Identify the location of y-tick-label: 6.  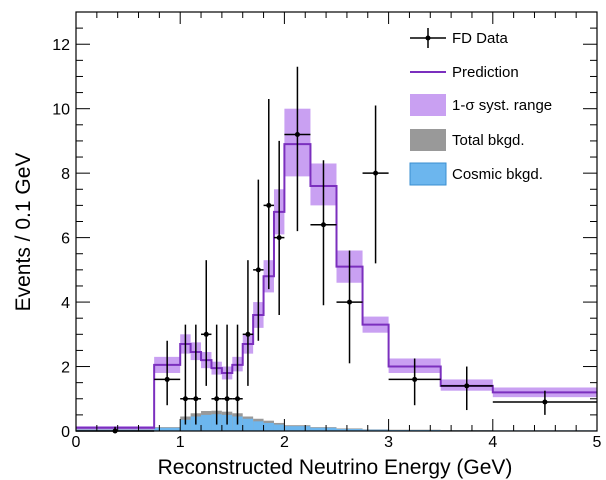
(65, 239).